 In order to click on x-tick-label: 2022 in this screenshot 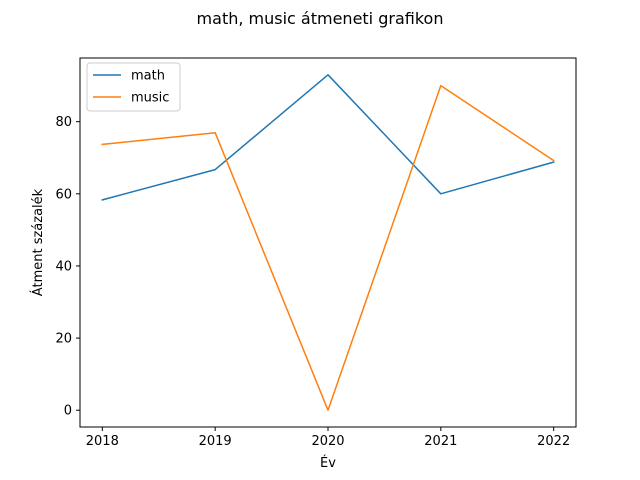, I will do `click(553, 441)`.